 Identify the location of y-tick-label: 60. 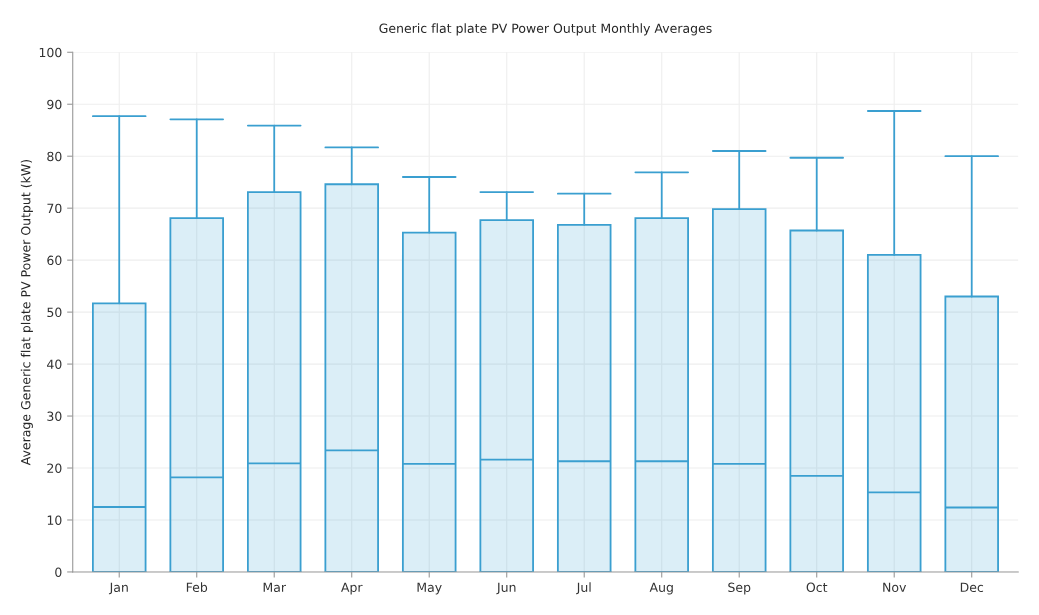
(54, 260).